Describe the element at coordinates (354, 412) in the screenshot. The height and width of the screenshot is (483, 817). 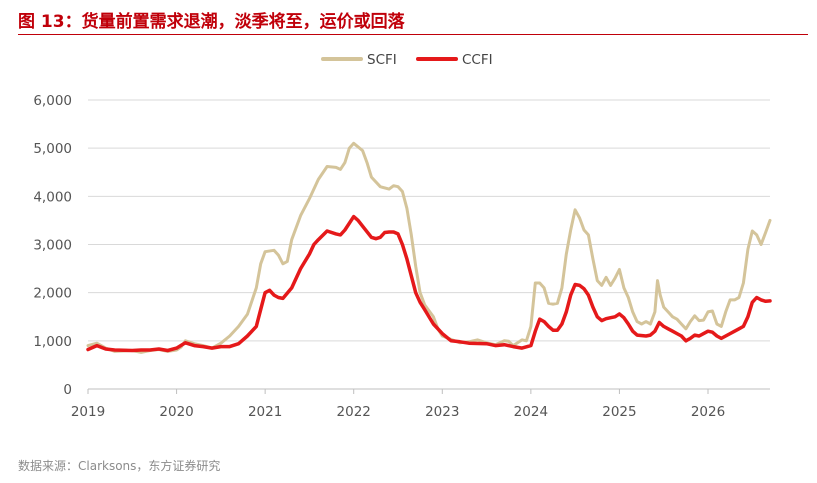
I see `x-tick-label: 2022` at that location.